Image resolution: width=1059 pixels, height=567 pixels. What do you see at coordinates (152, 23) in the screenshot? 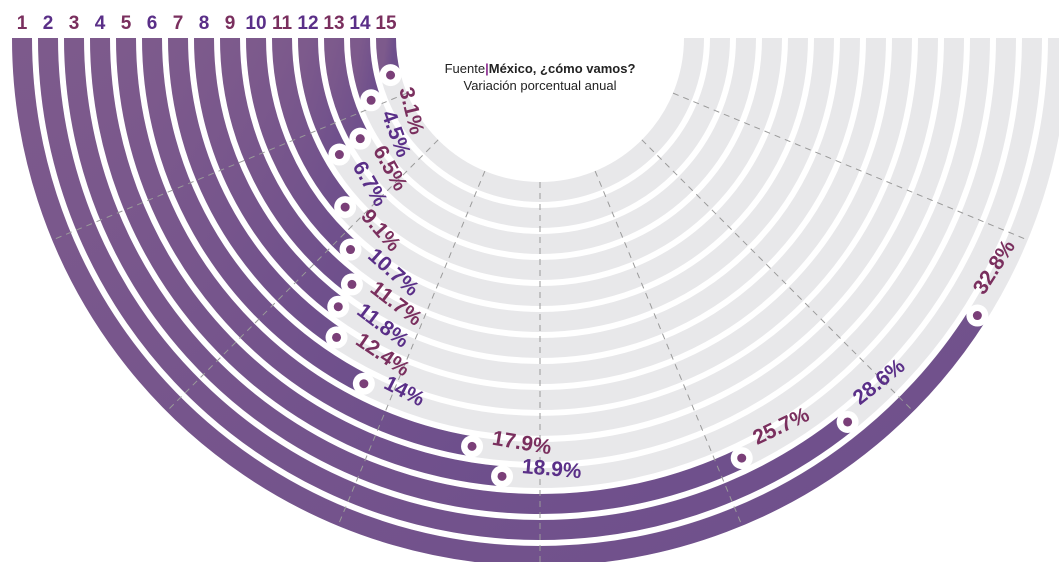
I see `category-label-6: 6` at bounding box center [152, 23].